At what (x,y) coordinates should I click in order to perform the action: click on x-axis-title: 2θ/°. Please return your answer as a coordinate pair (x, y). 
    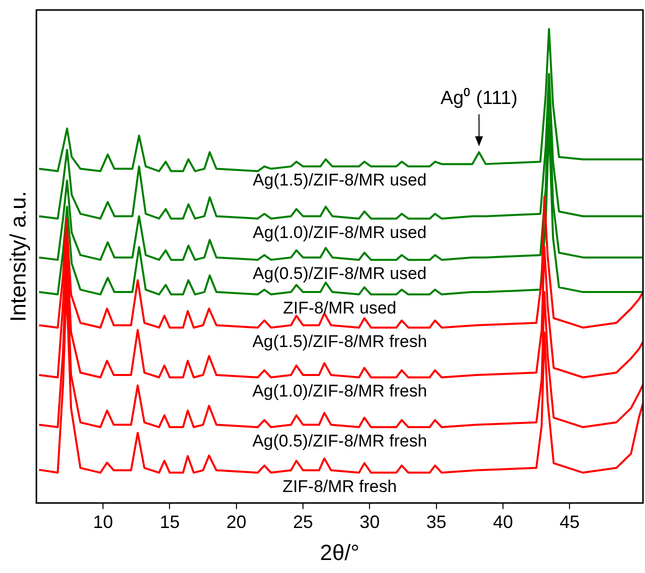
    Looking at the image, I should click on (340, 552).